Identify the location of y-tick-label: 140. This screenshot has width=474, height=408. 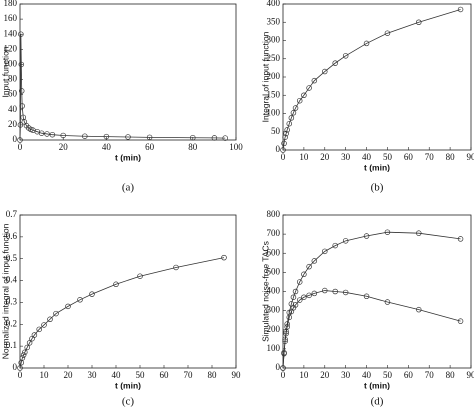
(11, 33).